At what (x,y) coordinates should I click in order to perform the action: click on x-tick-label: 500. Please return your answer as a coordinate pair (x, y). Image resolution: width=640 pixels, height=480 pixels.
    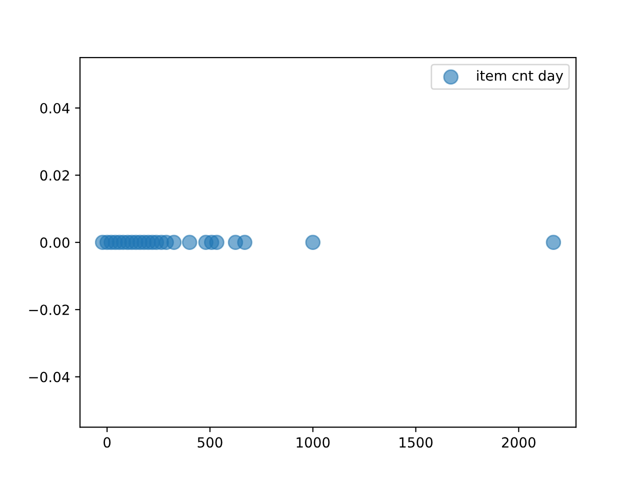
    Looking at the image, I should click on (210, 442).